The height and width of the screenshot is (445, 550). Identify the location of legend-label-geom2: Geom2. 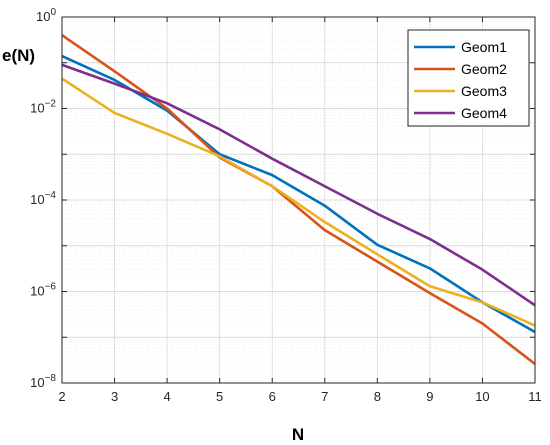
(484, 69).